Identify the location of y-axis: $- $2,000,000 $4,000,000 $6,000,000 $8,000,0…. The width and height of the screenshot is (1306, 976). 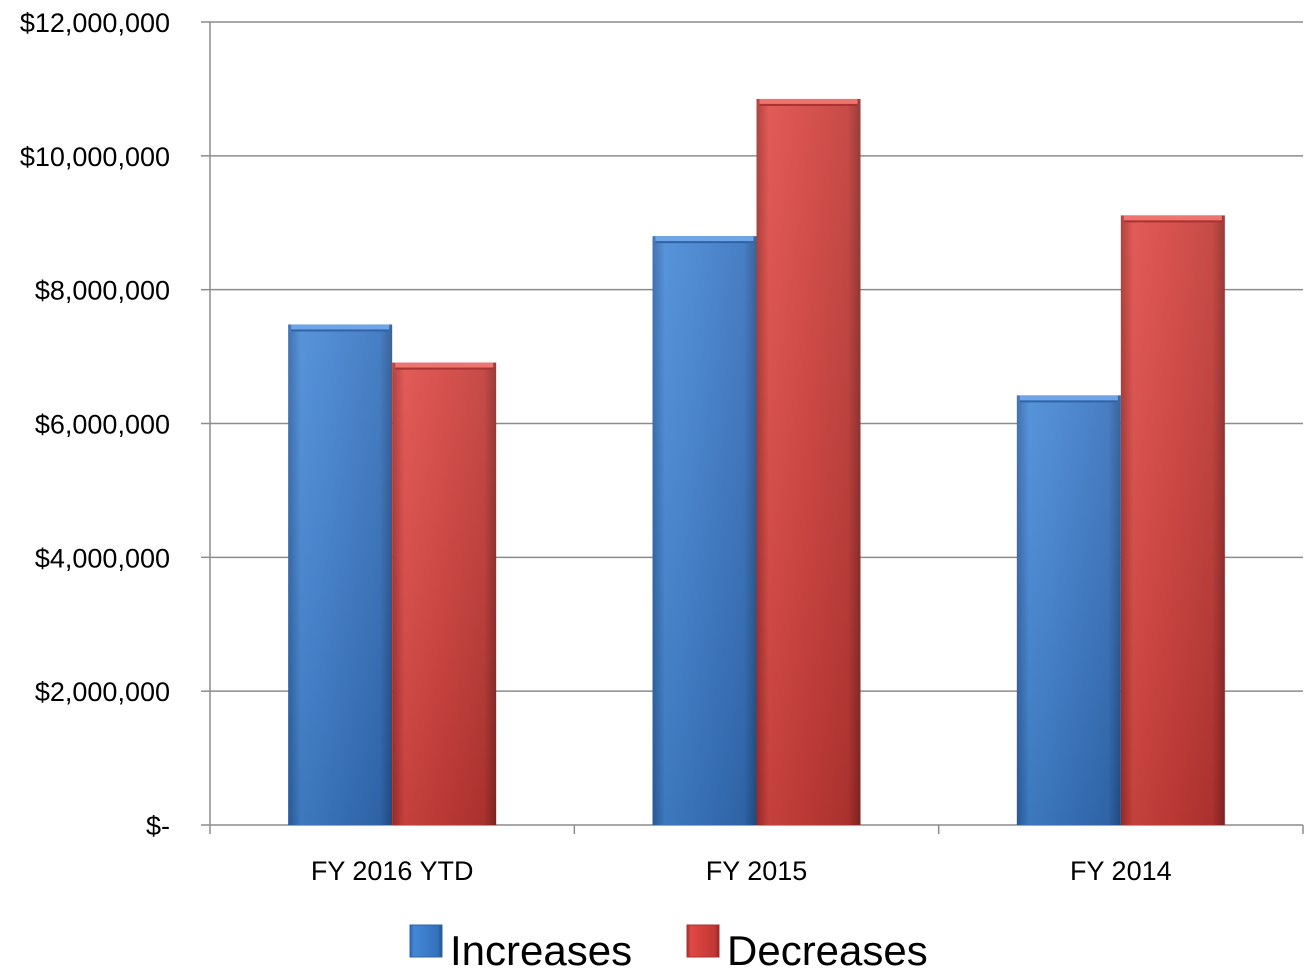
(115, 424).